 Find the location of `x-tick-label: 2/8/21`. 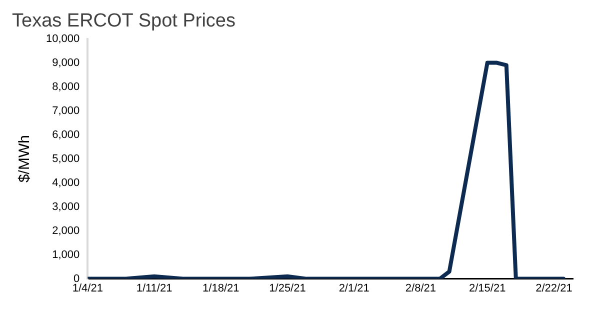

x-tick-label: 2/8/21 is located at coordinates (420, 288).